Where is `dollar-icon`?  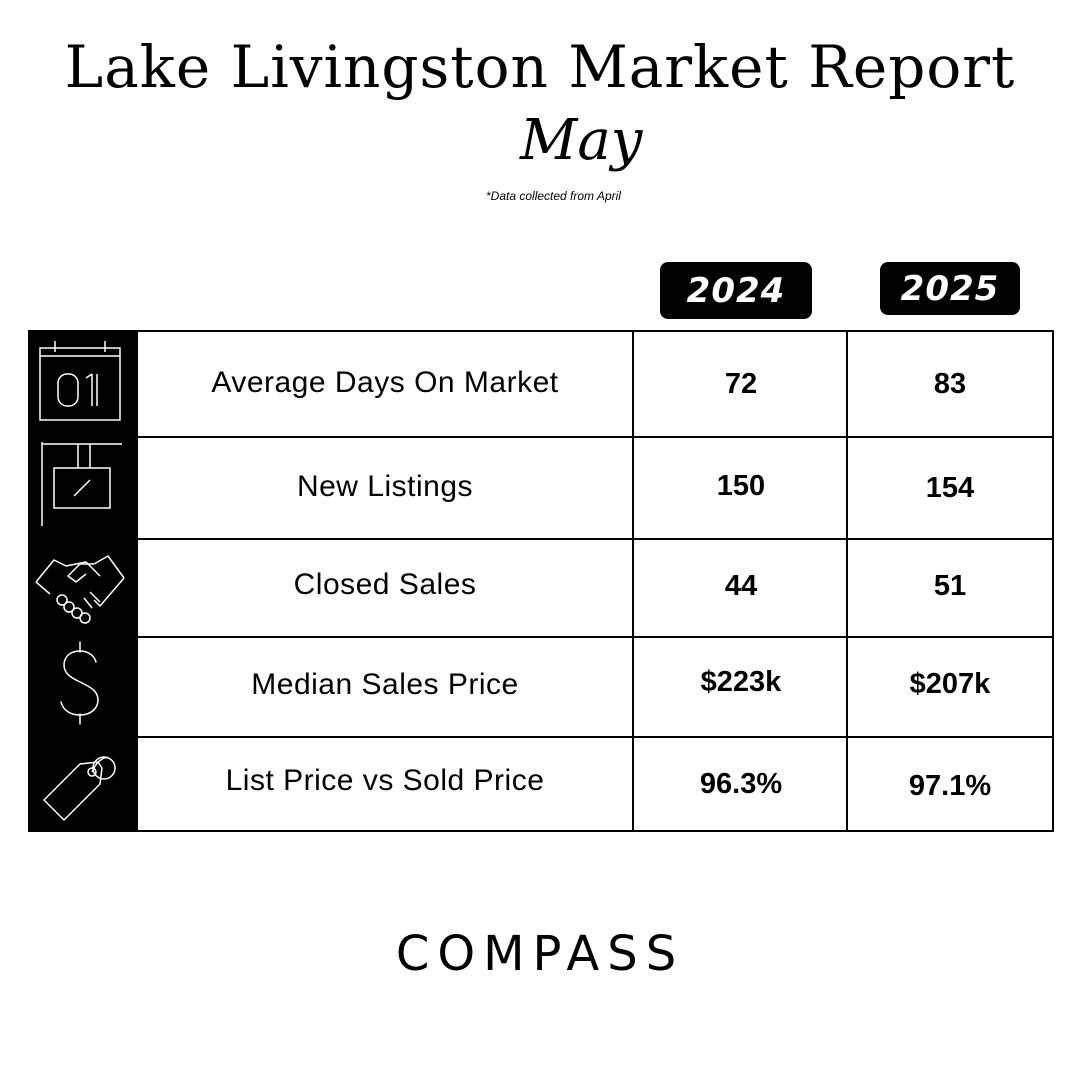 dollar-icon is located at coordinates (79, 683).